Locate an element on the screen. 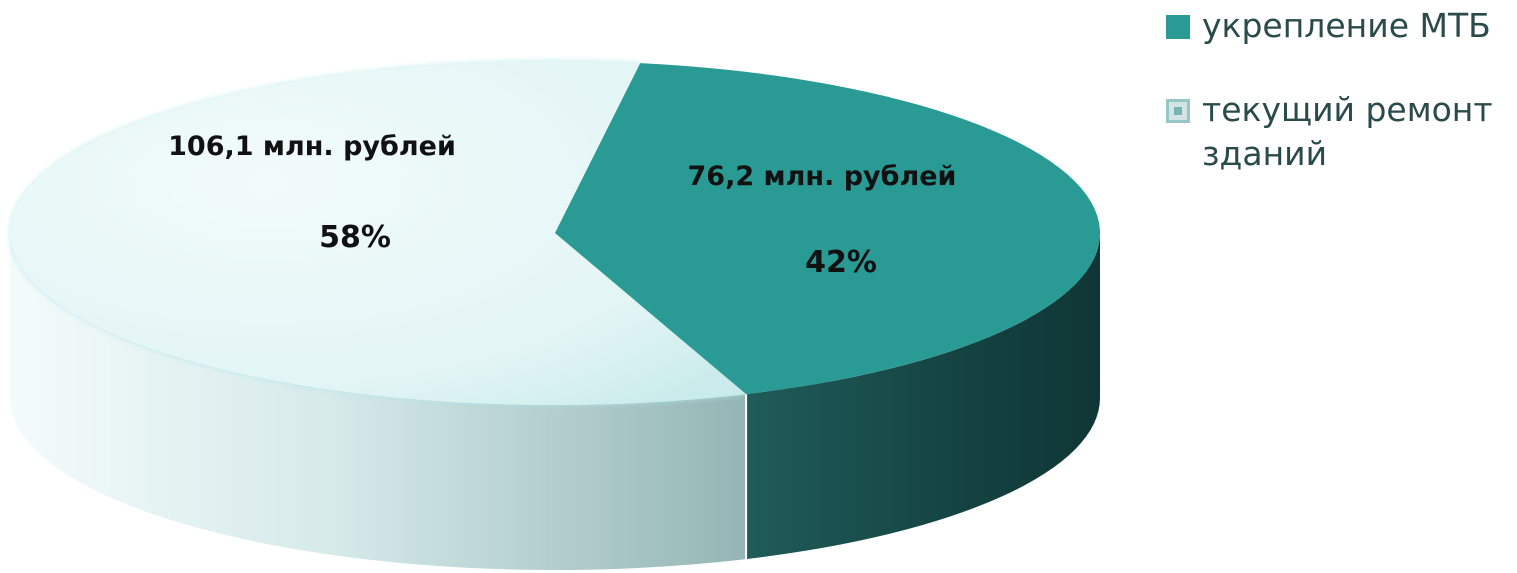 The width and height of the screenshot is (1517, 573). legend: укрепление МТБ текущий ремонт зданий is located at coordinates (1338, 110).